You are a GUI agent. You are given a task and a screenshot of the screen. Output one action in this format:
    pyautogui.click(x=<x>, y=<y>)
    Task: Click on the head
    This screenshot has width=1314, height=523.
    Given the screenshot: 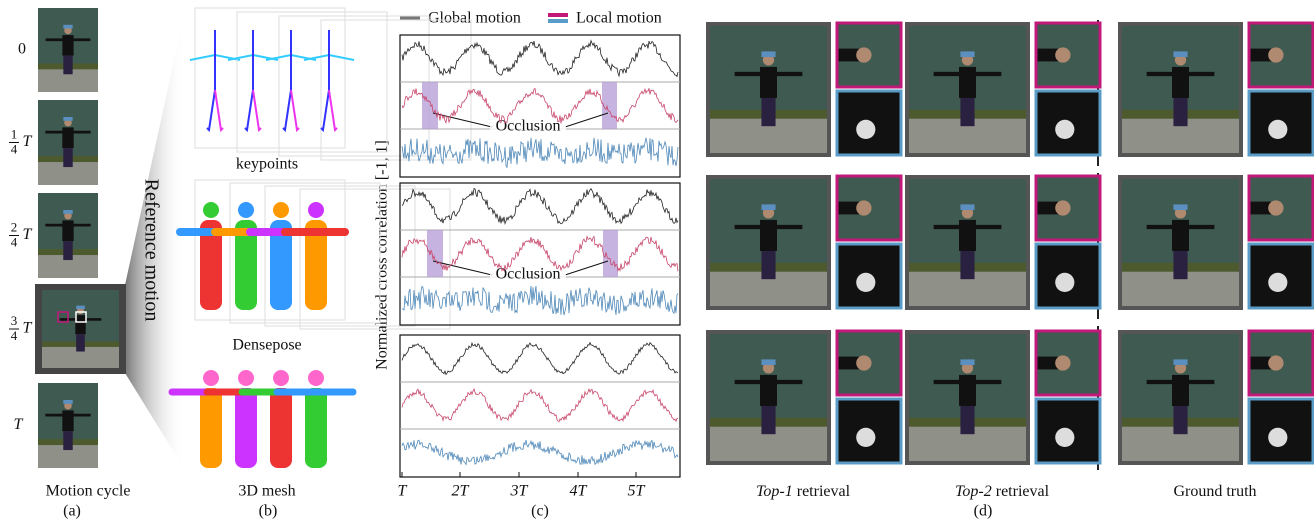 What is the action you would take?
    pyautogui.click(x=967, y=213)
    